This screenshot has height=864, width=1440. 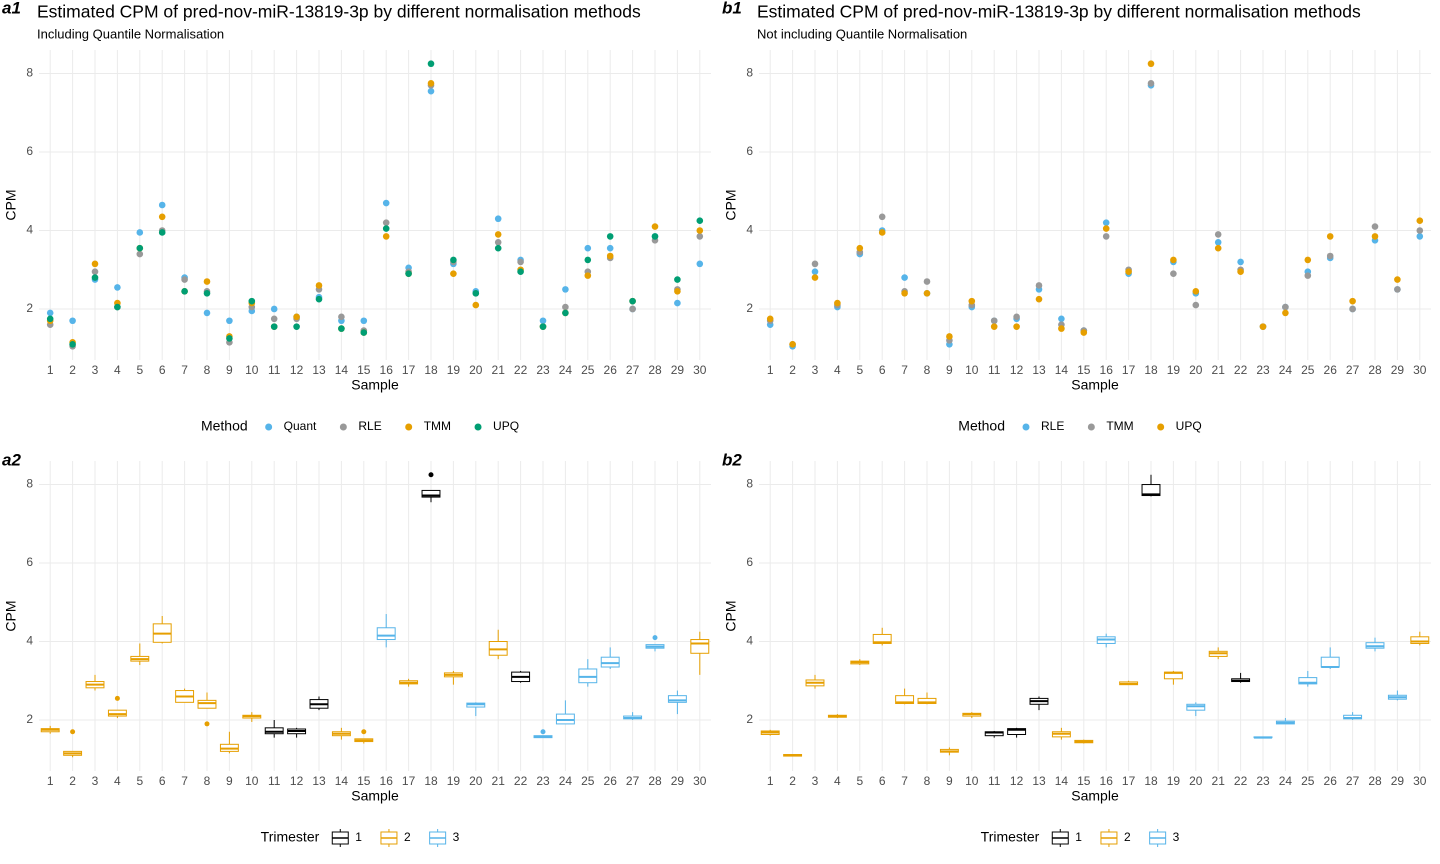 What do you see at coordinates (770, 370) in the screenshot?
I see `x-tick-label: 1` at bounding box center [770, 370].